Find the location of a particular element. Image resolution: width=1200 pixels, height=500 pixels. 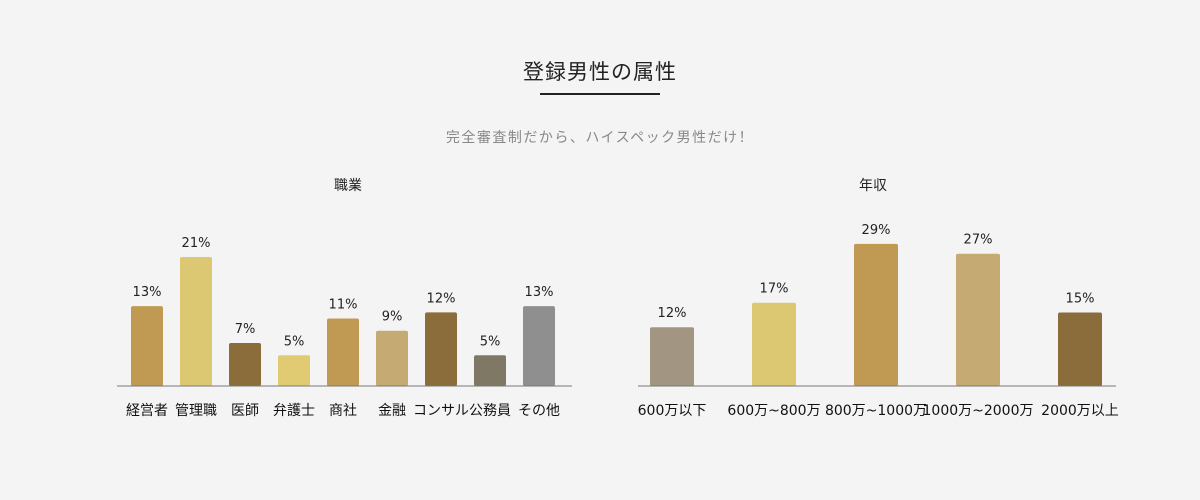

category-label-5: 金融 is located at coordinates (392, 411).